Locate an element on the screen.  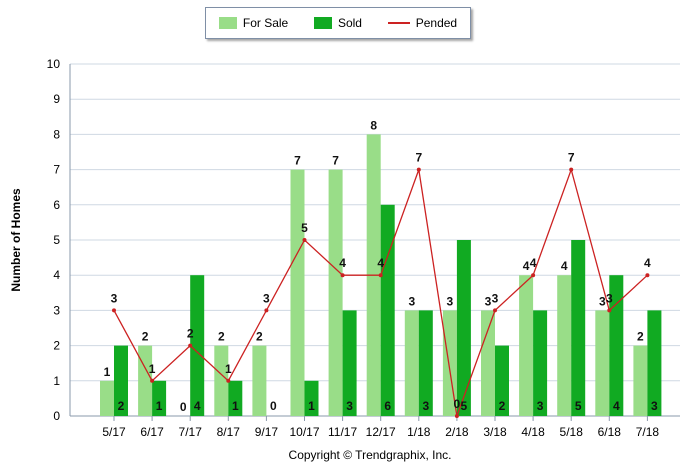
legend-item-sold: Sold is located at coordinates (337, 23).